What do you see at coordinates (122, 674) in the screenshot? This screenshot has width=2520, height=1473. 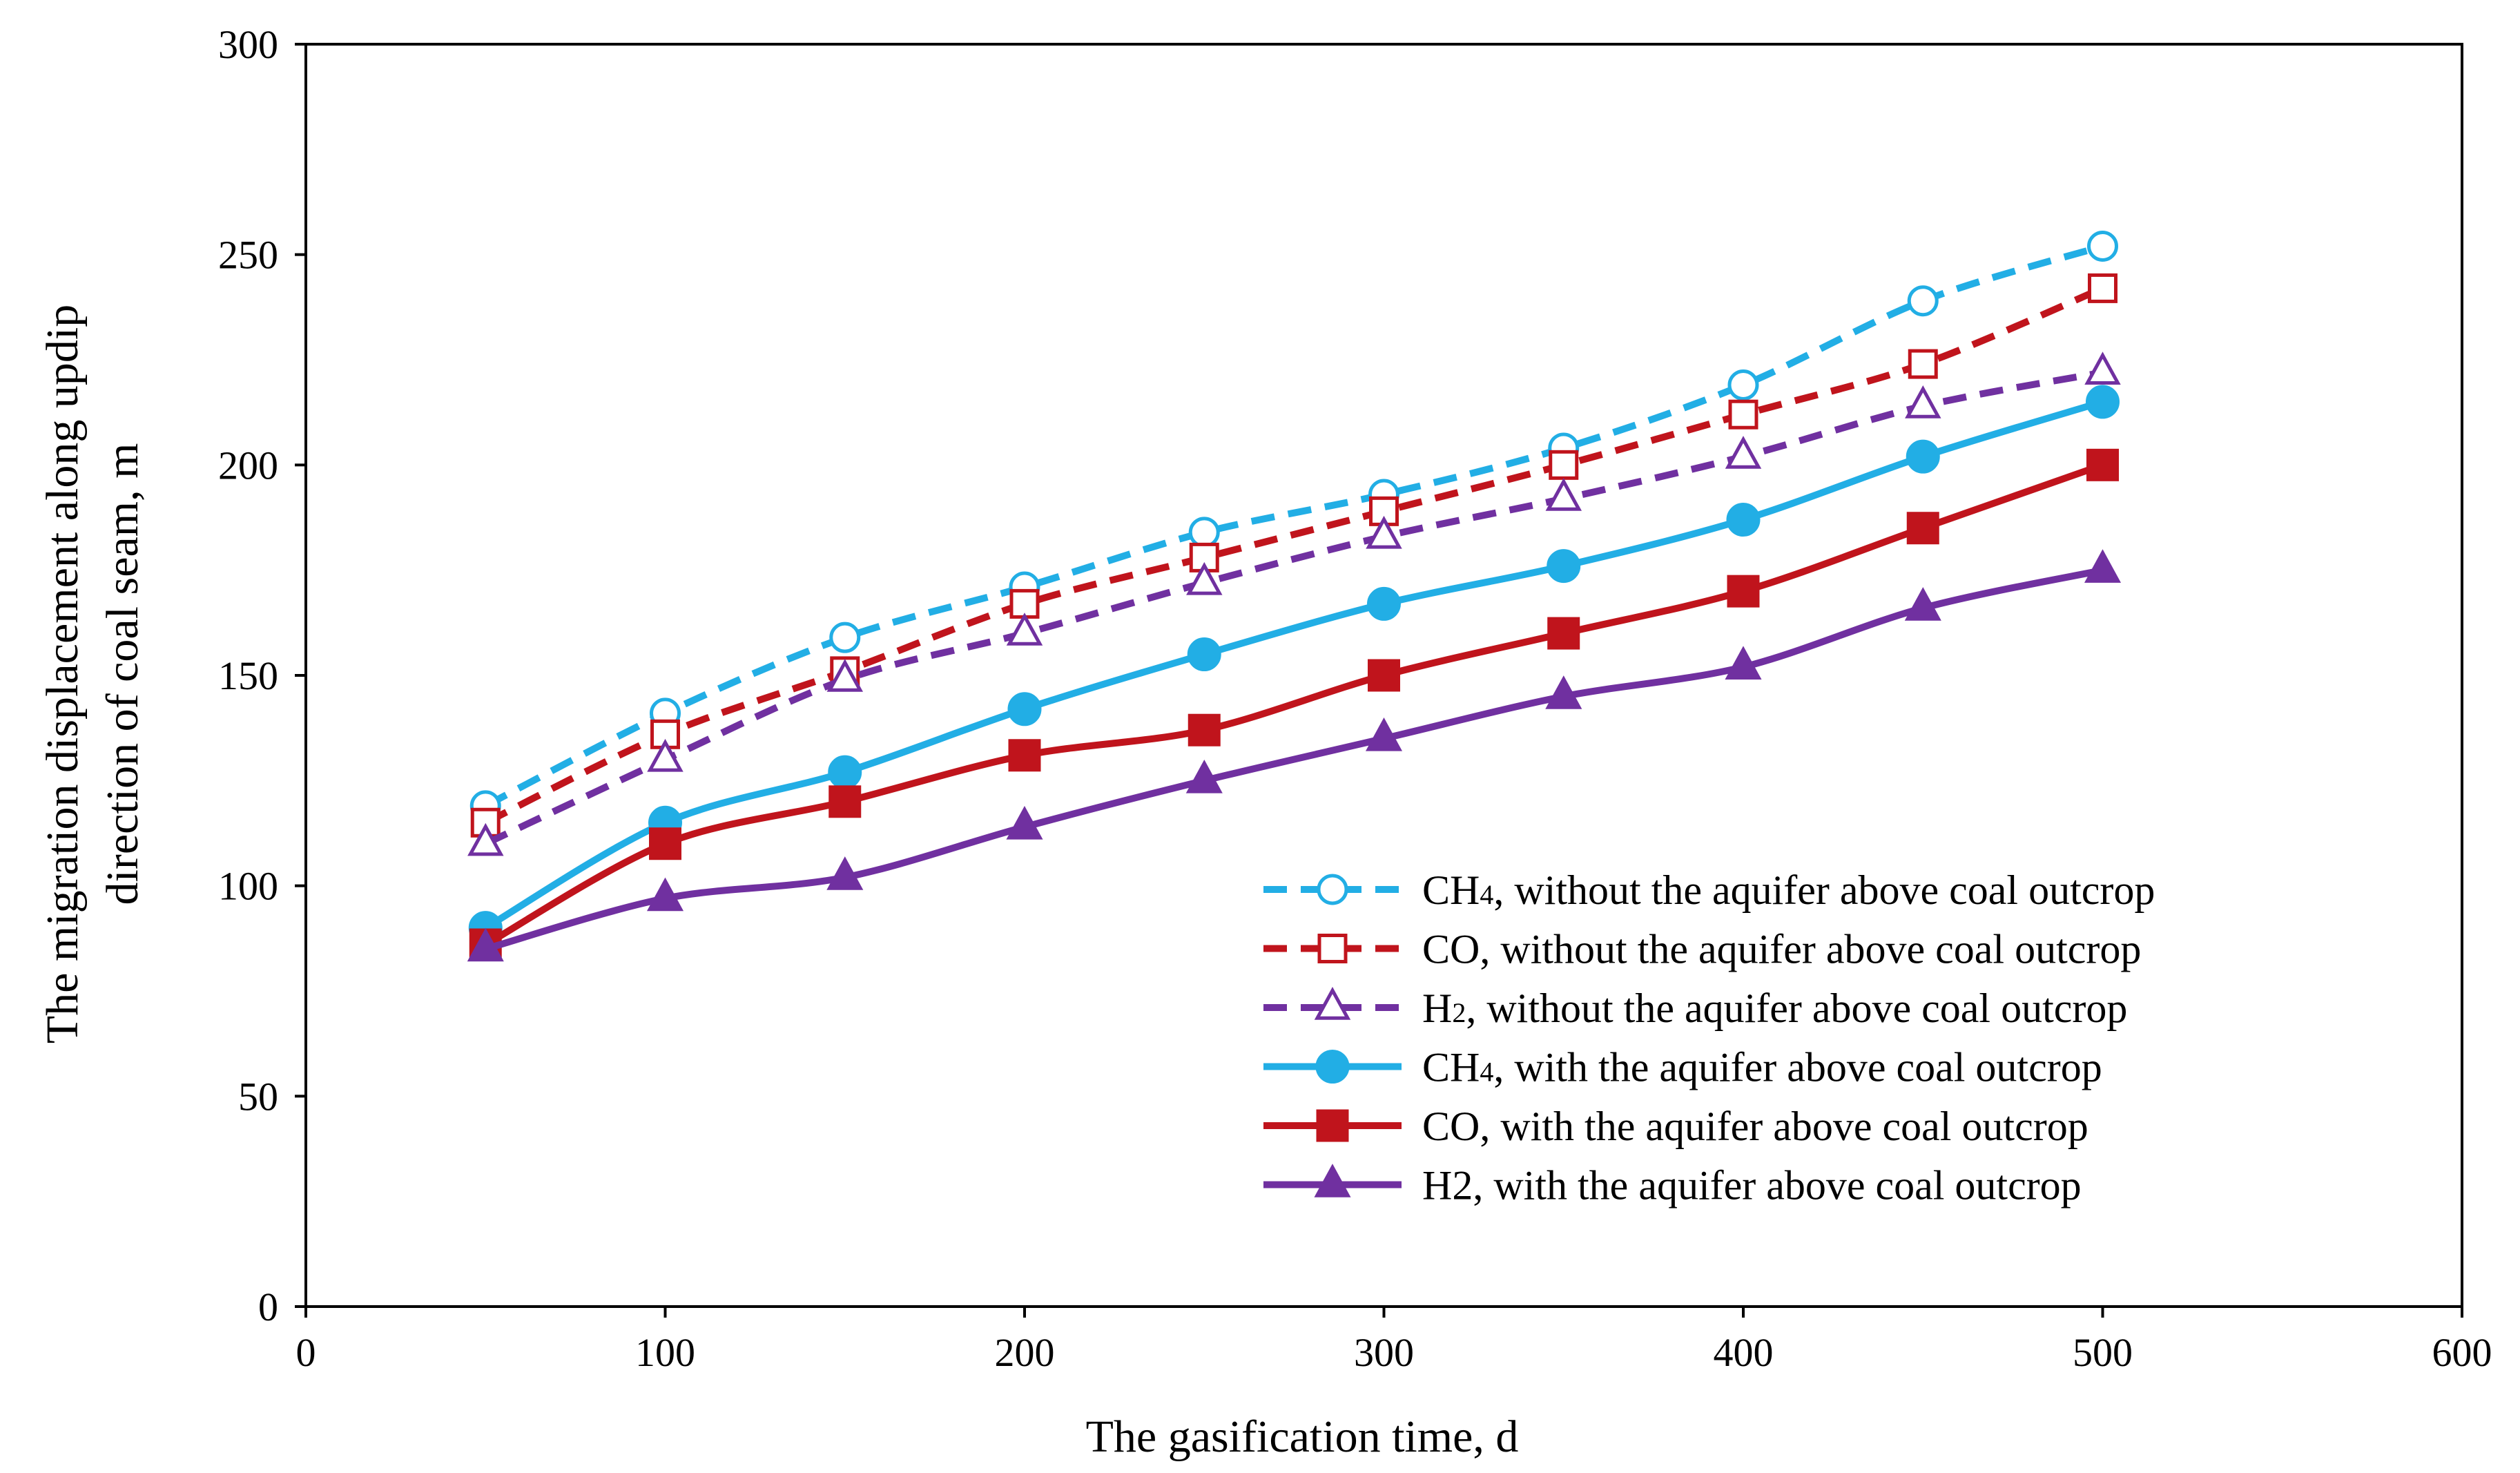 I see `y-axis-label-line-2: direction of coal seam, m` at bounding box center [122, 674].